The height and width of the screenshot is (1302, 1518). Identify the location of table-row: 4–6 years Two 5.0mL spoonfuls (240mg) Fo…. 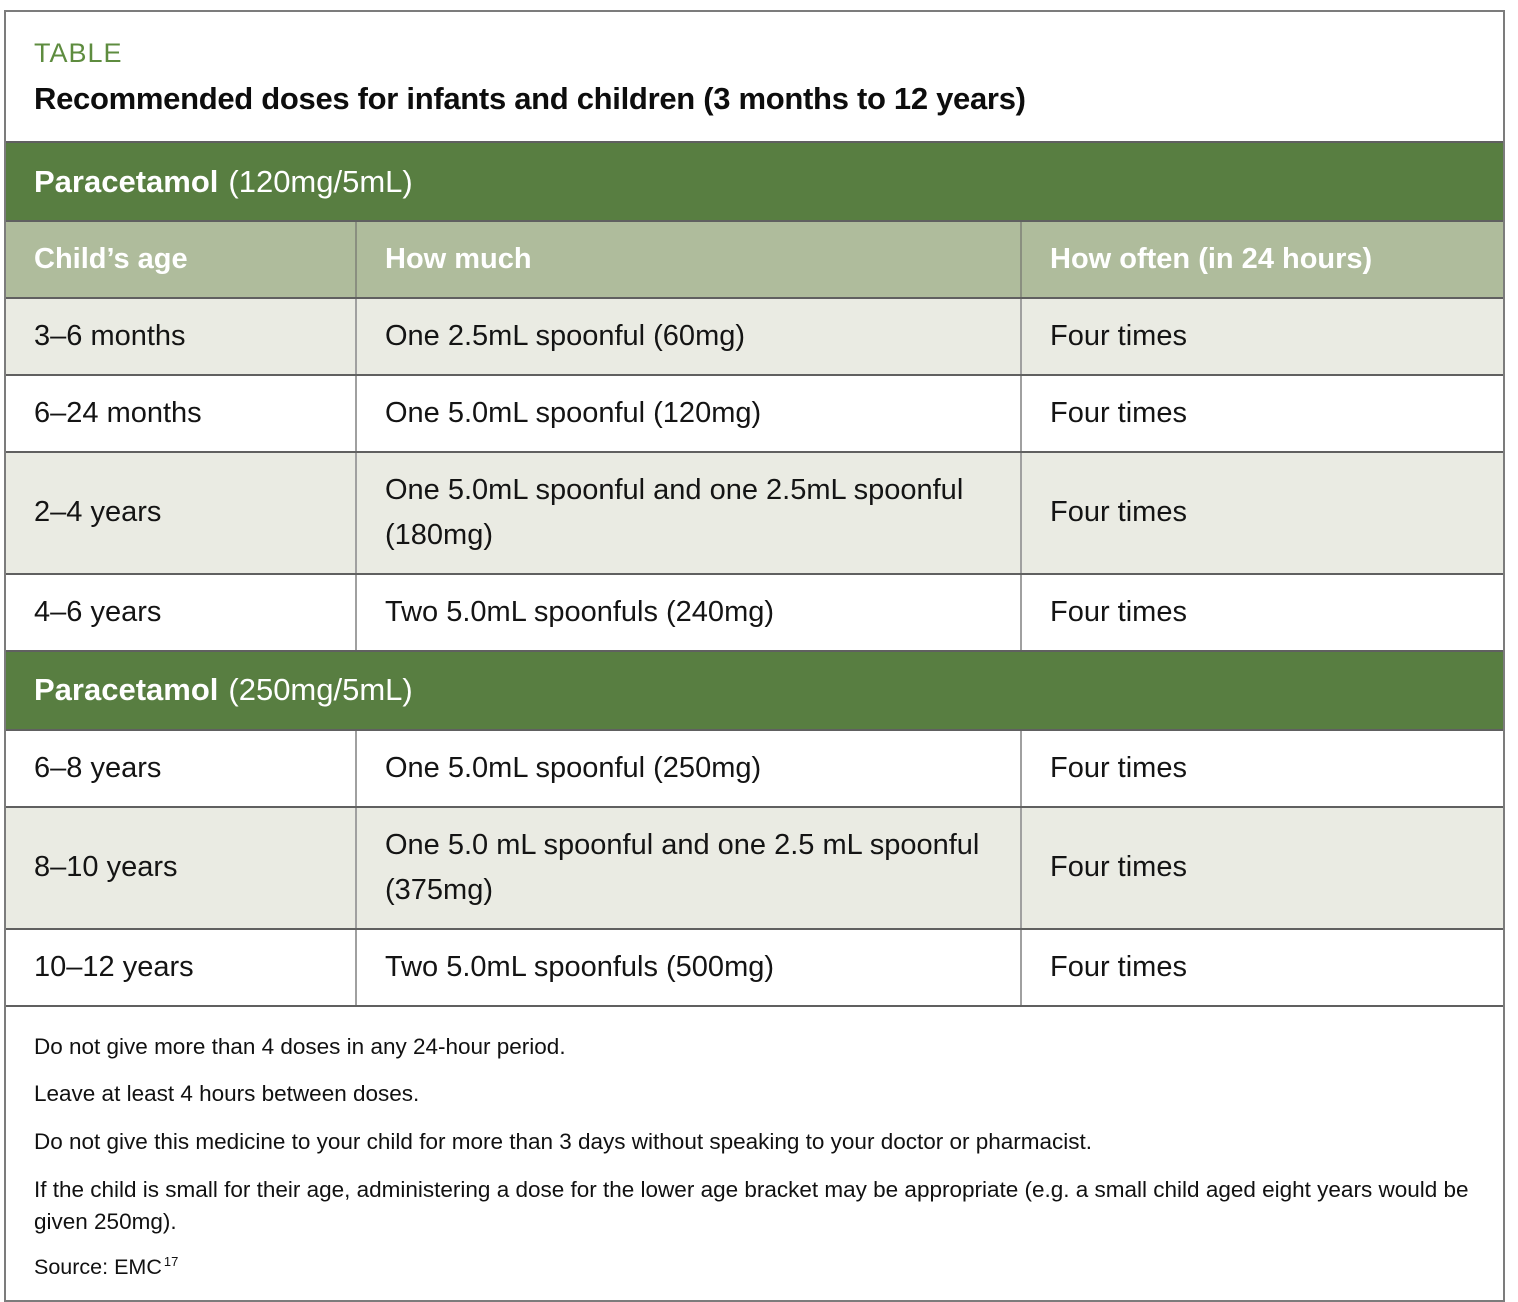
(754, 611).